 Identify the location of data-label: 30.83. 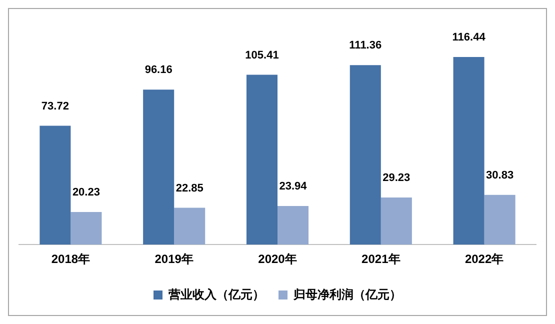
(500, 175).